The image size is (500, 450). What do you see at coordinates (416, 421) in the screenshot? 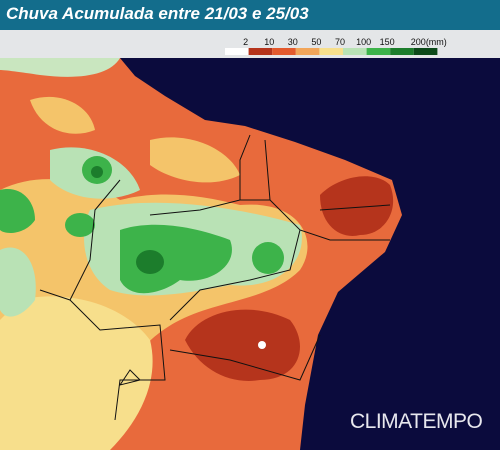
I see `watermark: CLIMATEMPO` at bounding box center [416, 421].